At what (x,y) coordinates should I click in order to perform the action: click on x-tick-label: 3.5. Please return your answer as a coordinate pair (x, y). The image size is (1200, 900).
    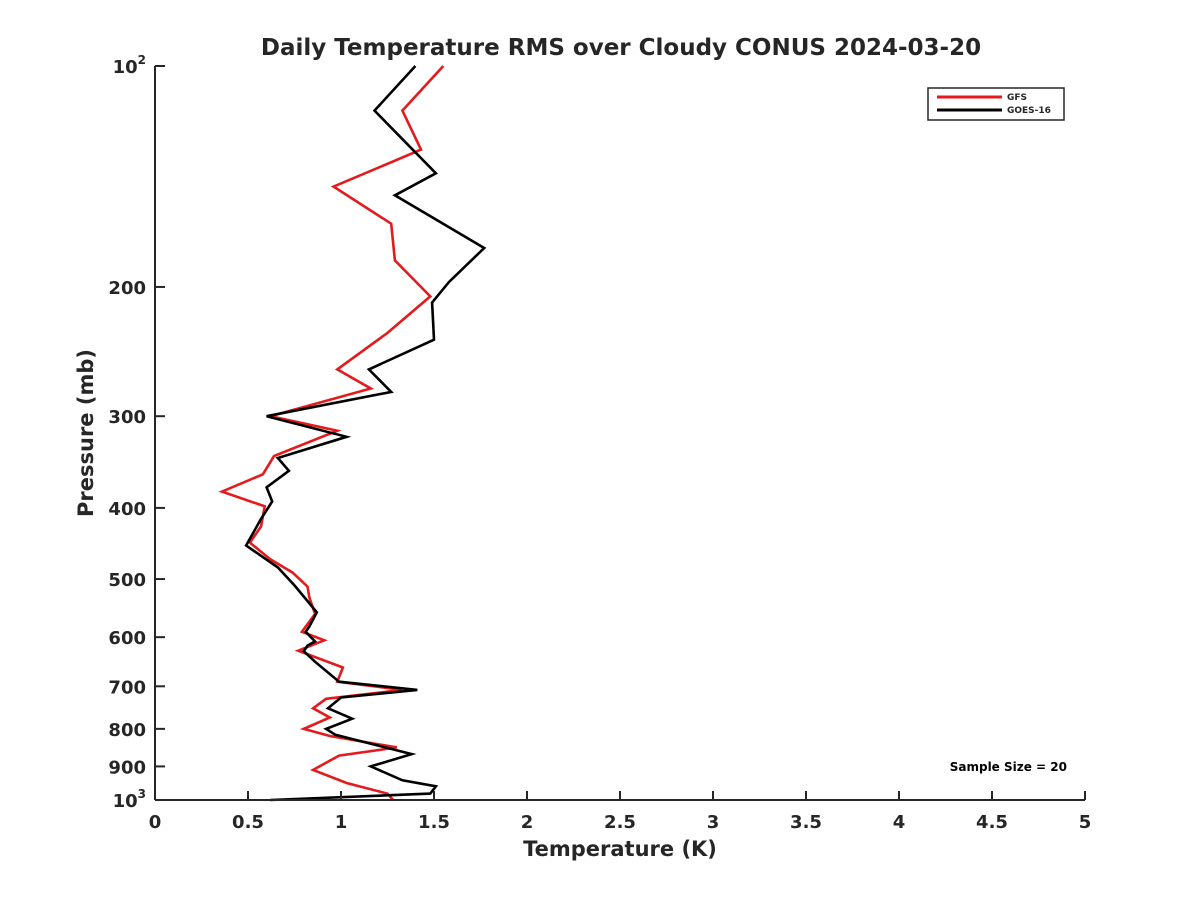
    Looking at the image, I should click on (806, 822).